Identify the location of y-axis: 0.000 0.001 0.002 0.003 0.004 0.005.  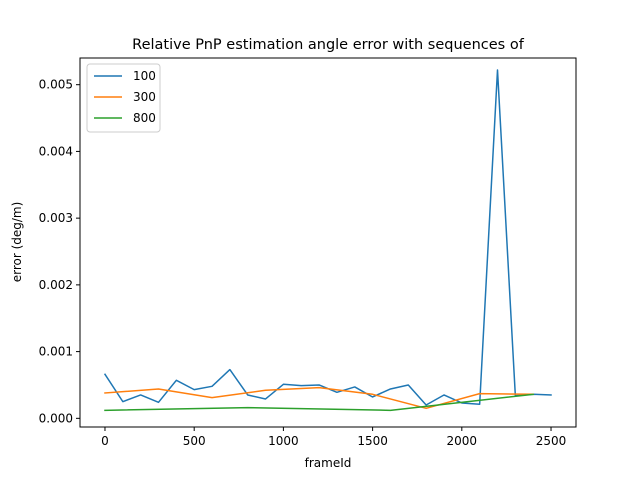
(59, 251).